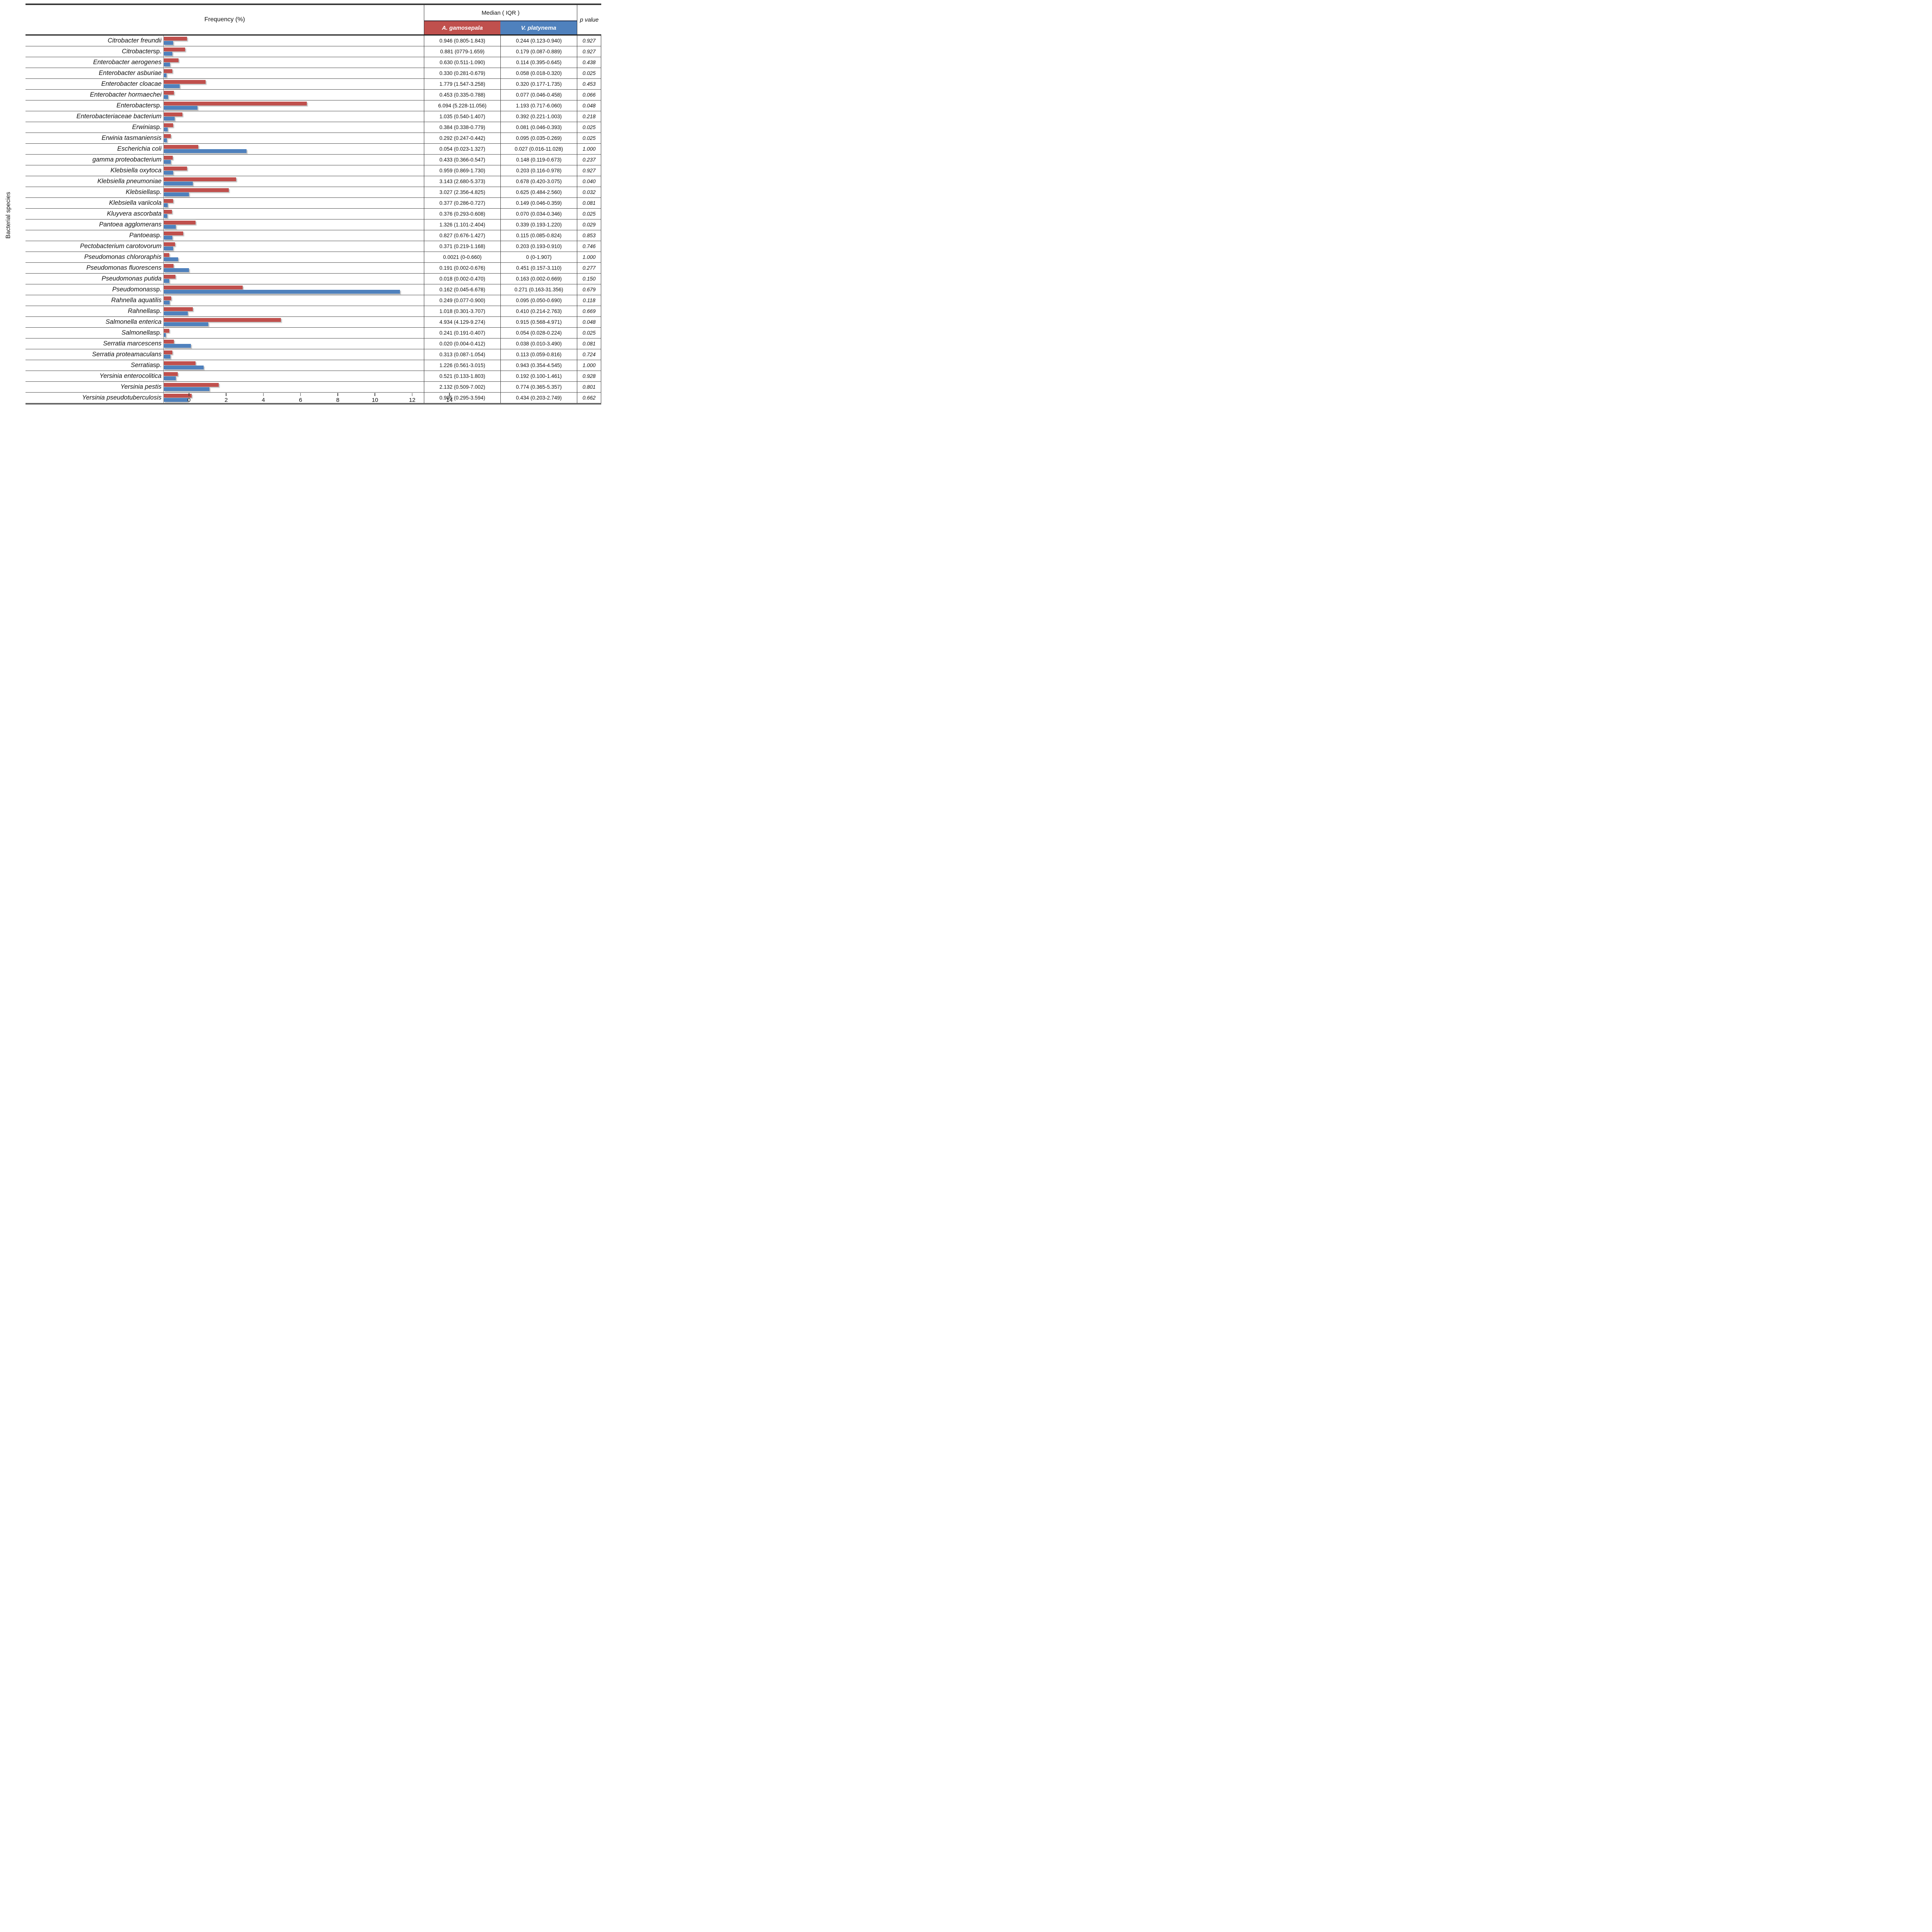 Image resolution: width=1932 pixels, height=1932 pixels. I want to click on species-name: Escherichia coli, so click(94, 149).